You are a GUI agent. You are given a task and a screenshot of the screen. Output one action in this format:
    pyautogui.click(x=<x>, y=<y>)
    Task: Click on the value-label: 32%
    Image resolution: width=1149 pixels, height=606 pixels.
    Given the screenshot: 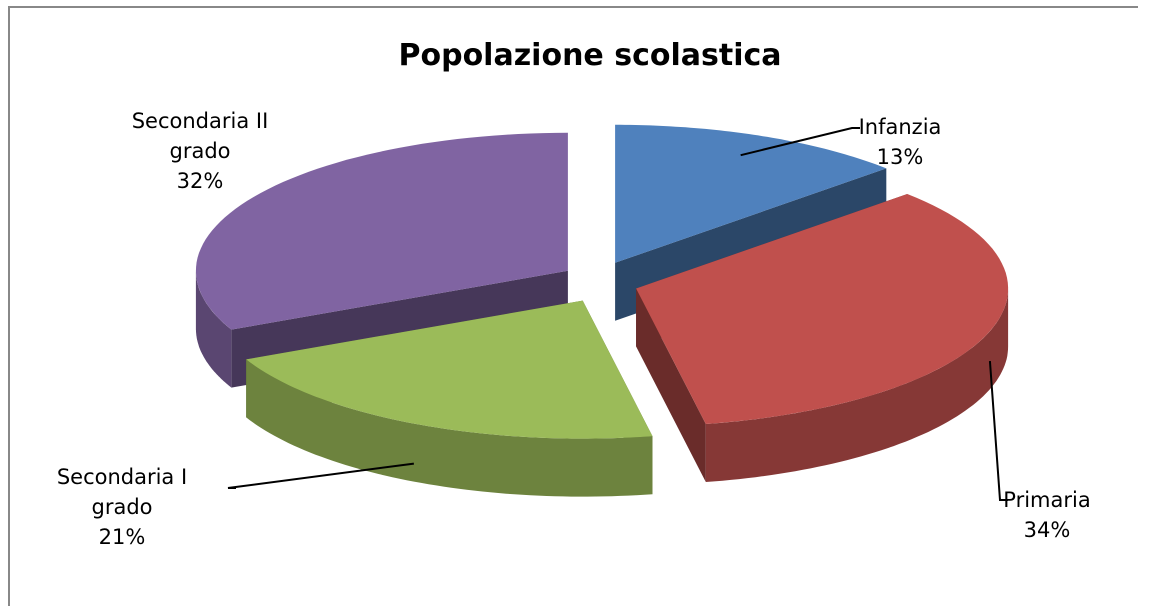 What is the action you would take?
    pyautogui.click(x=200, y=181)
    